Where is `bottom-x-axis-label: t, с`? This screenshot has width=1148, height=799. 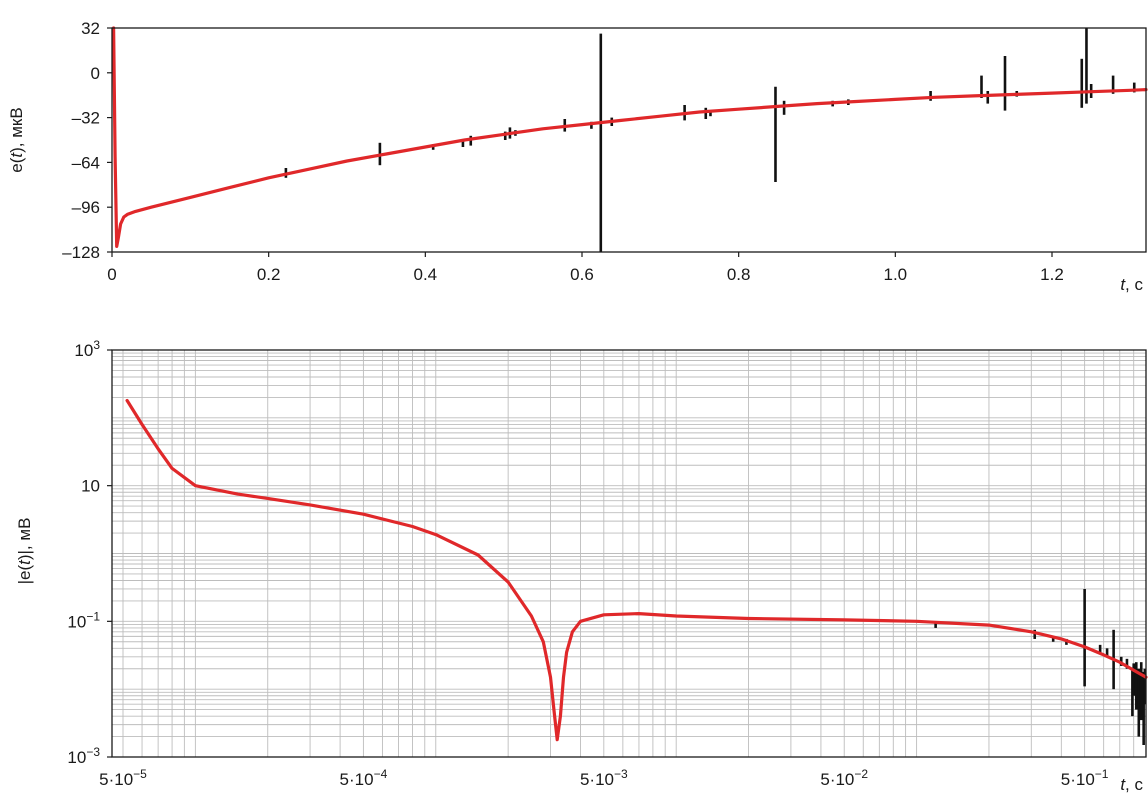
bottom-x-axis-label: t, с is located at coordinates (1131, 784).